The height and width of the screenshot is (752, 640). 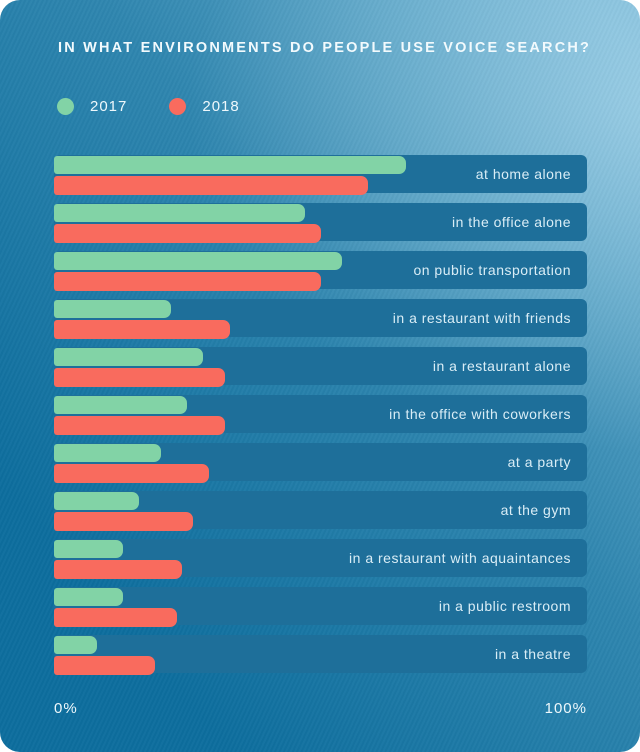 I want to click on category-label: in a restaurant alone, so click(x=501, y=366).